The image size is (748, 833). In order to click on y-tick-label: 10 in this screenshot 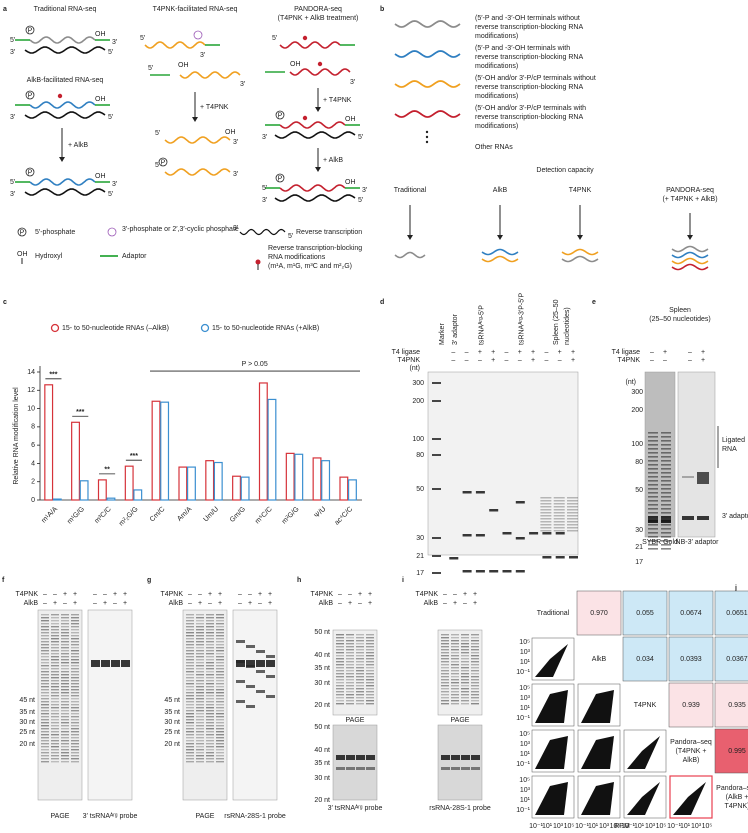, I will do `click(31, 408)`.